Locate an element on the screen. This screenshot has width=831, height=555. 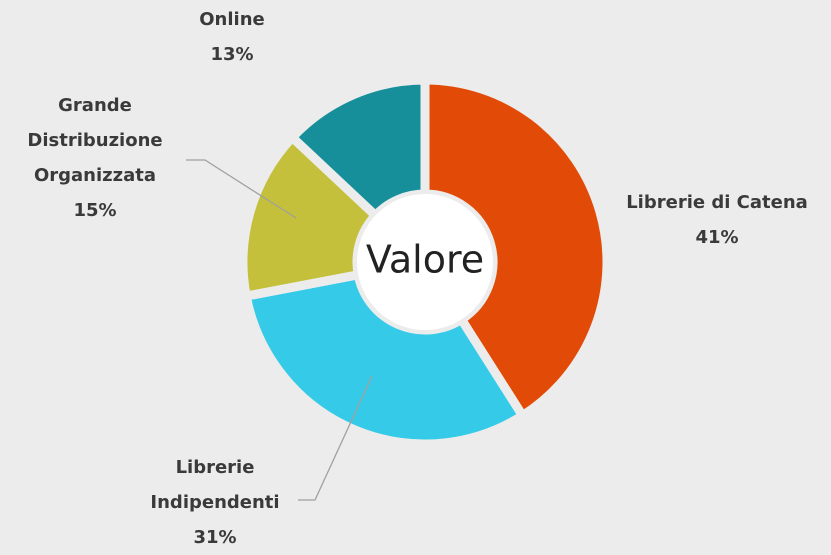
slice-label: Librerie di Catena 41% is located at coordinates (714, 220).